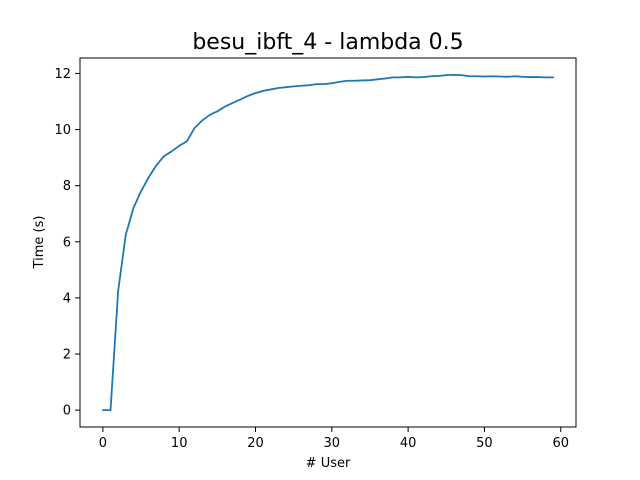  I want to click on x-tick-label: 20, so click(255, 443).